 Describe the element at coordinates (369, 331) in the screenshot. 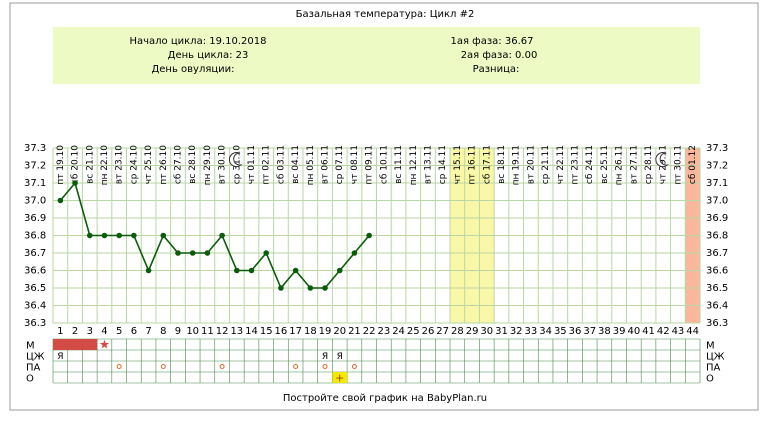

I see `x-tick-label: 22` at that location.